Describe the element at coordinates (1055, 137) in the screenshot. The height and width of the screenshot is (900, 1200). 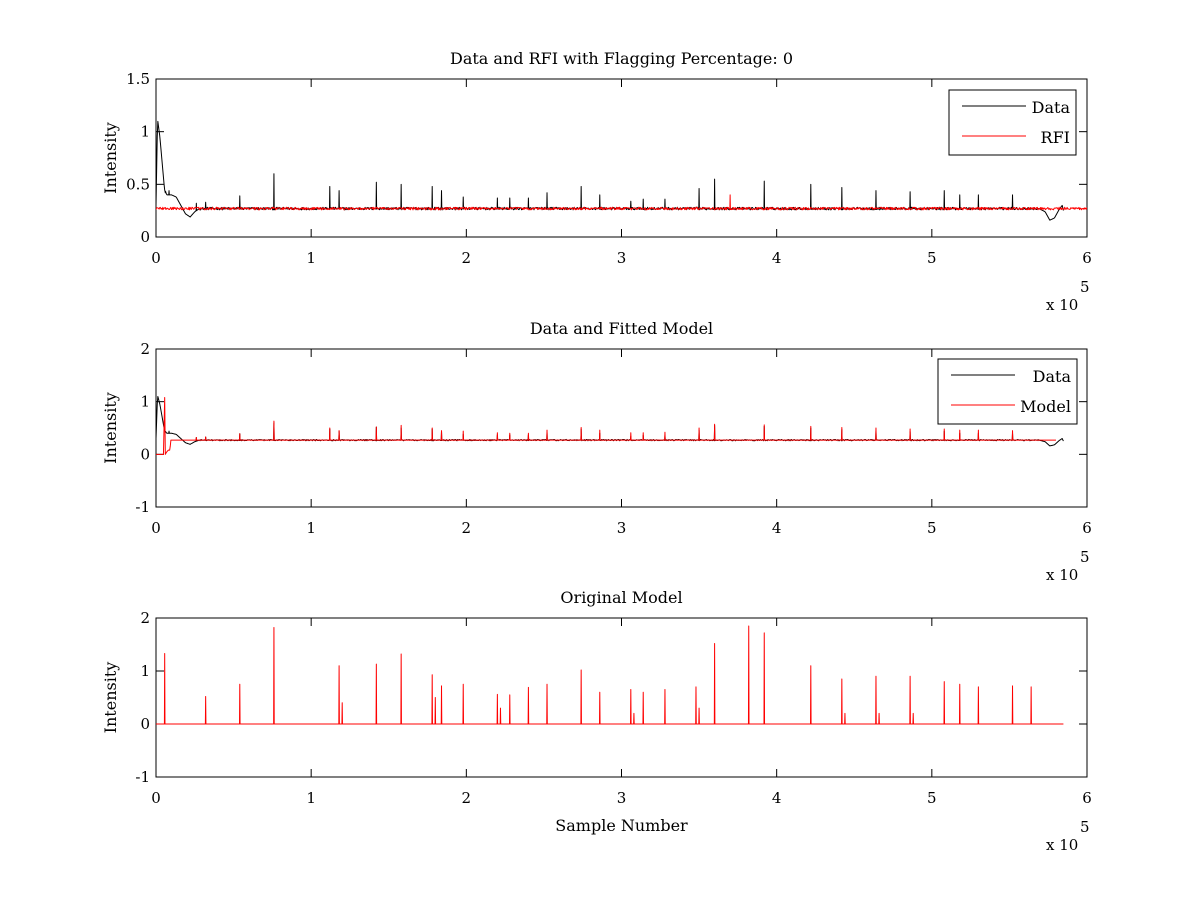
I see `legend-label: RFI` at that location.